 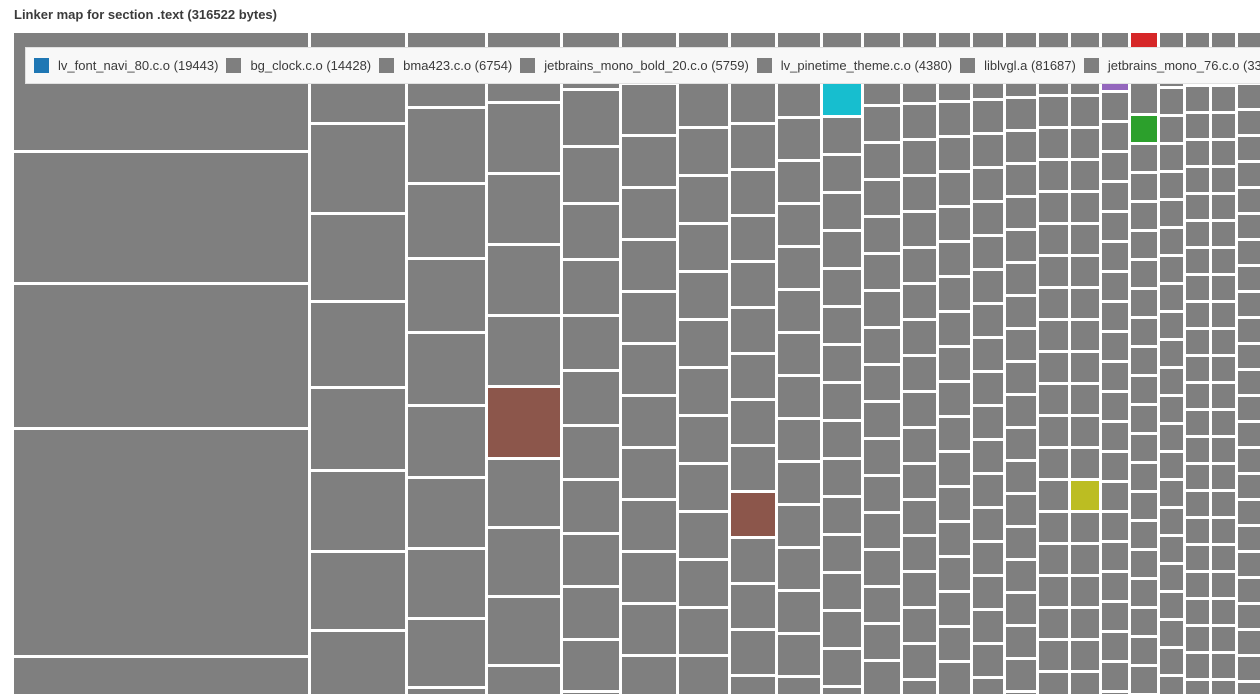 What do you see at coordinates (126, 65) in the screenshot?
I see `legend-item: lv_font_navi_80.c.o (19443)` at bounding box center [126, 65].